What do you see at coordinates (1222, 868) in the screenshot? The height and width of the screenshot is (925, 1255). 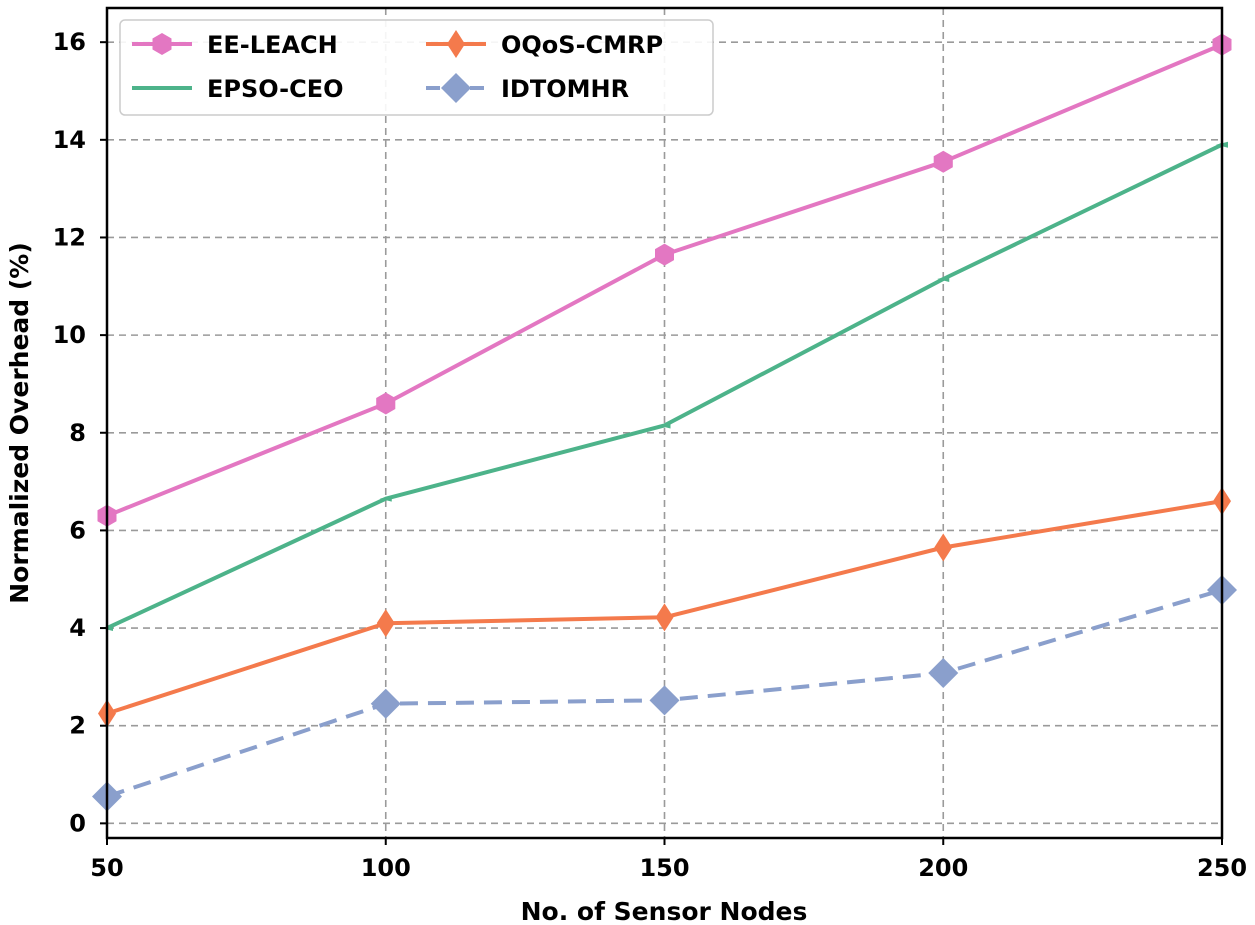 I see `x-tick-label: 250` at bounding box center [1222, 868].